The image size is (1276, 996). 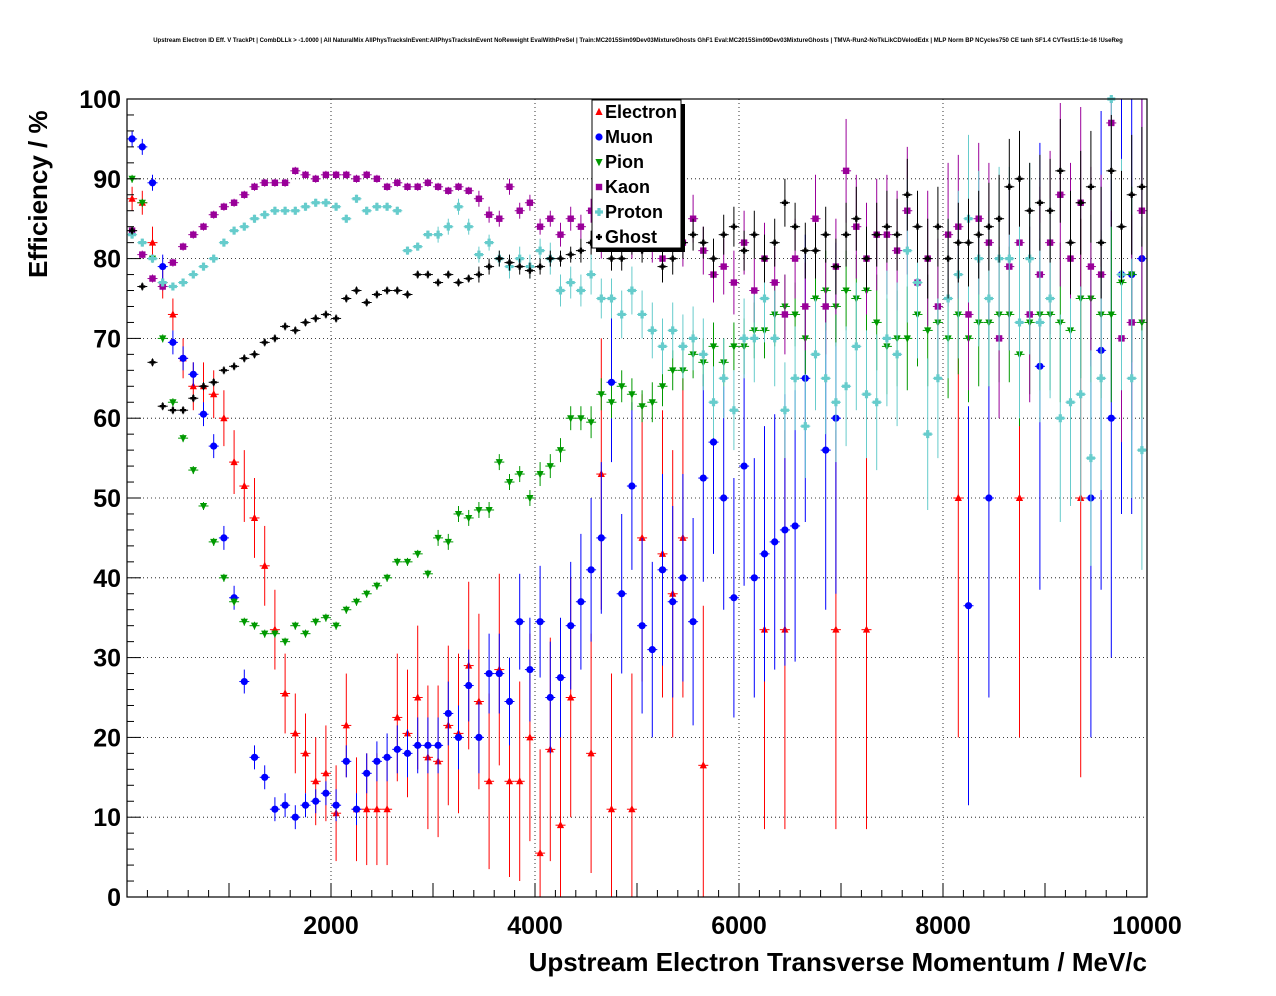 What do you see at coordinates (114, 898) in the screenshot?
I see `y-tick-label: 0` at bounding box center [114, 898].